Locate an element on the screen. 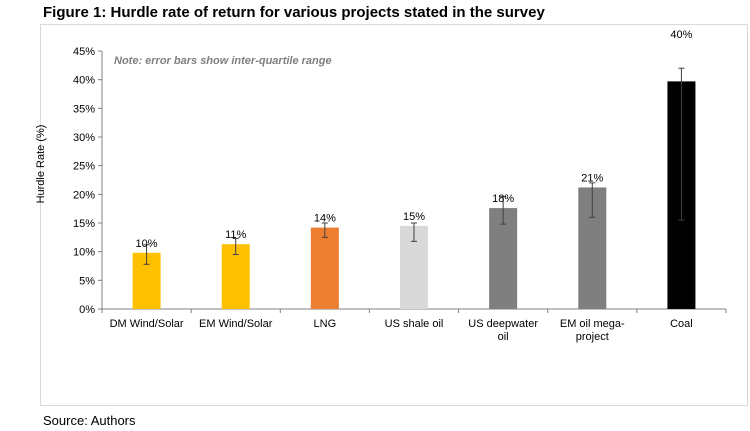 The image size is (750, 431). category-label: US shale oil is located at coordinates (414, 324).